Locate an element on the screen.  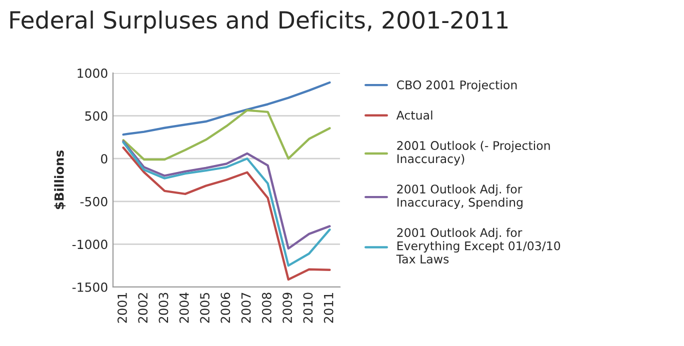
y-tick-label: 0 is located at coordinates (104, 159).